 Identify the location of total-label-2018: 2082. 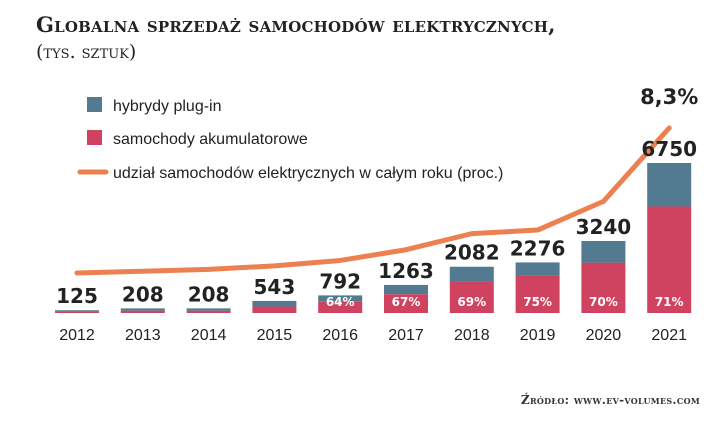
(472, 253).